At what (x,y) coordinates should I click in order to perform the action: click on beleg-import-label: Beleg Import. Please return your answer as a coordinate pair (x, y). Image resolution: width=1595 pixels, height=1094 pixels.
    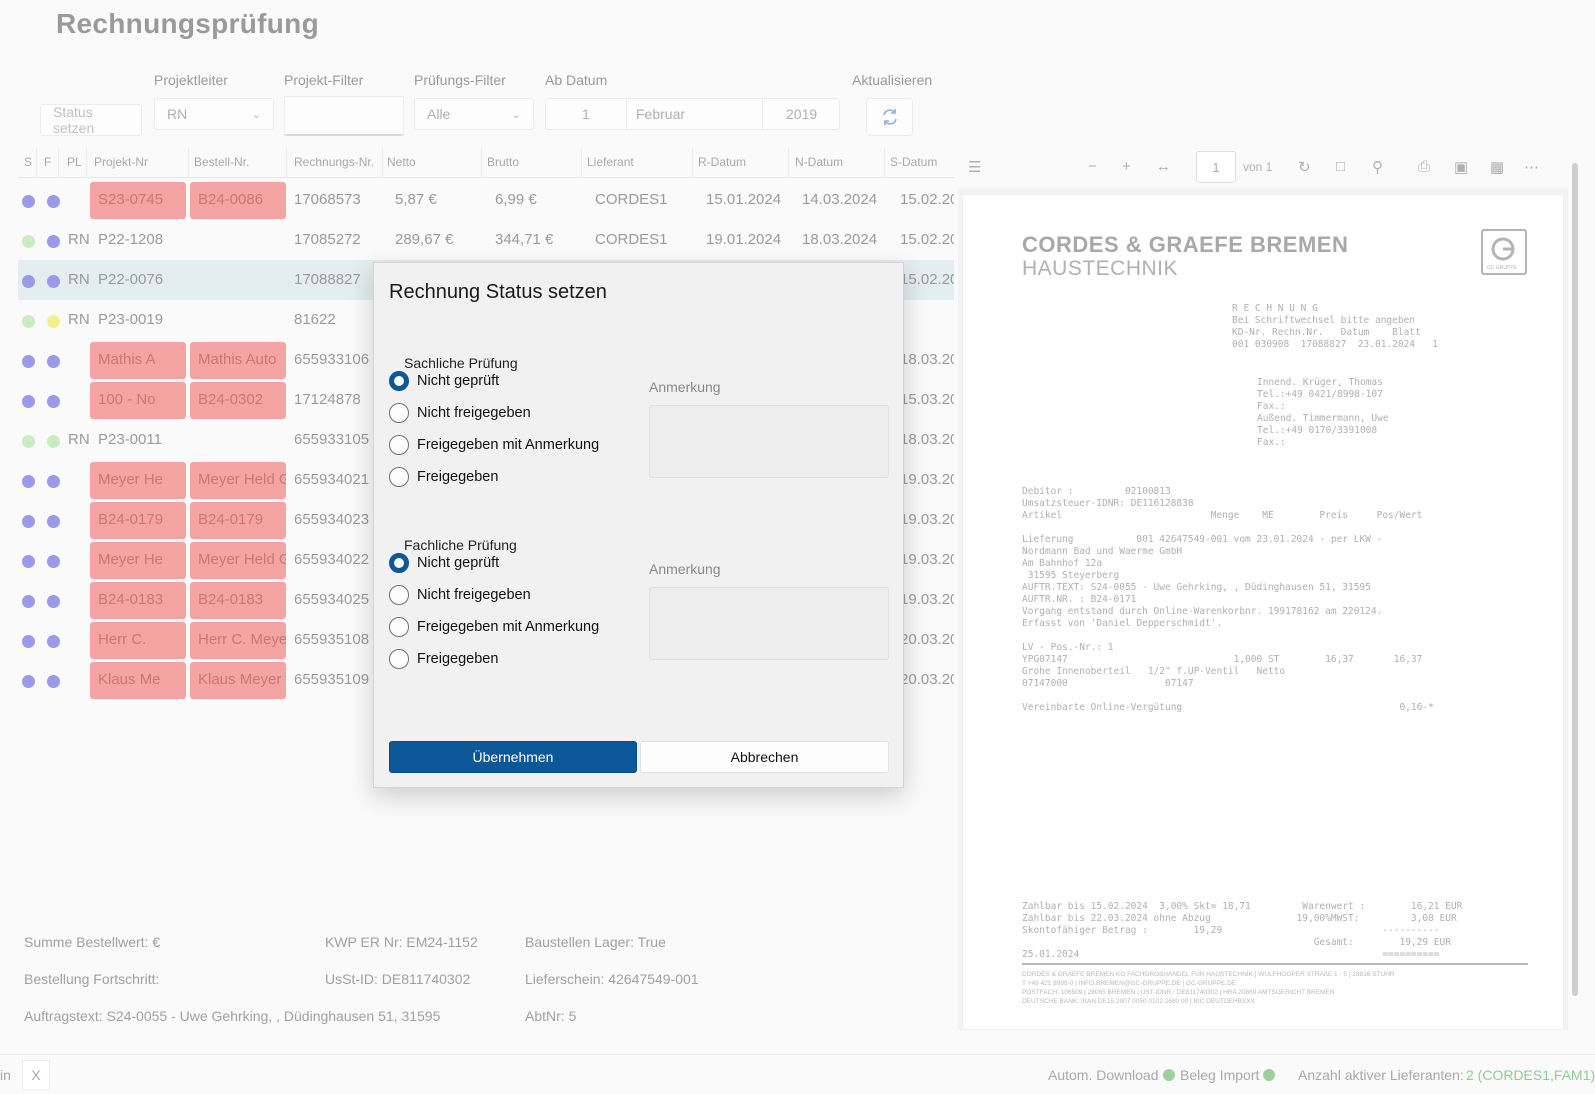
    Looking at the image, I should click on (1220, 1075).